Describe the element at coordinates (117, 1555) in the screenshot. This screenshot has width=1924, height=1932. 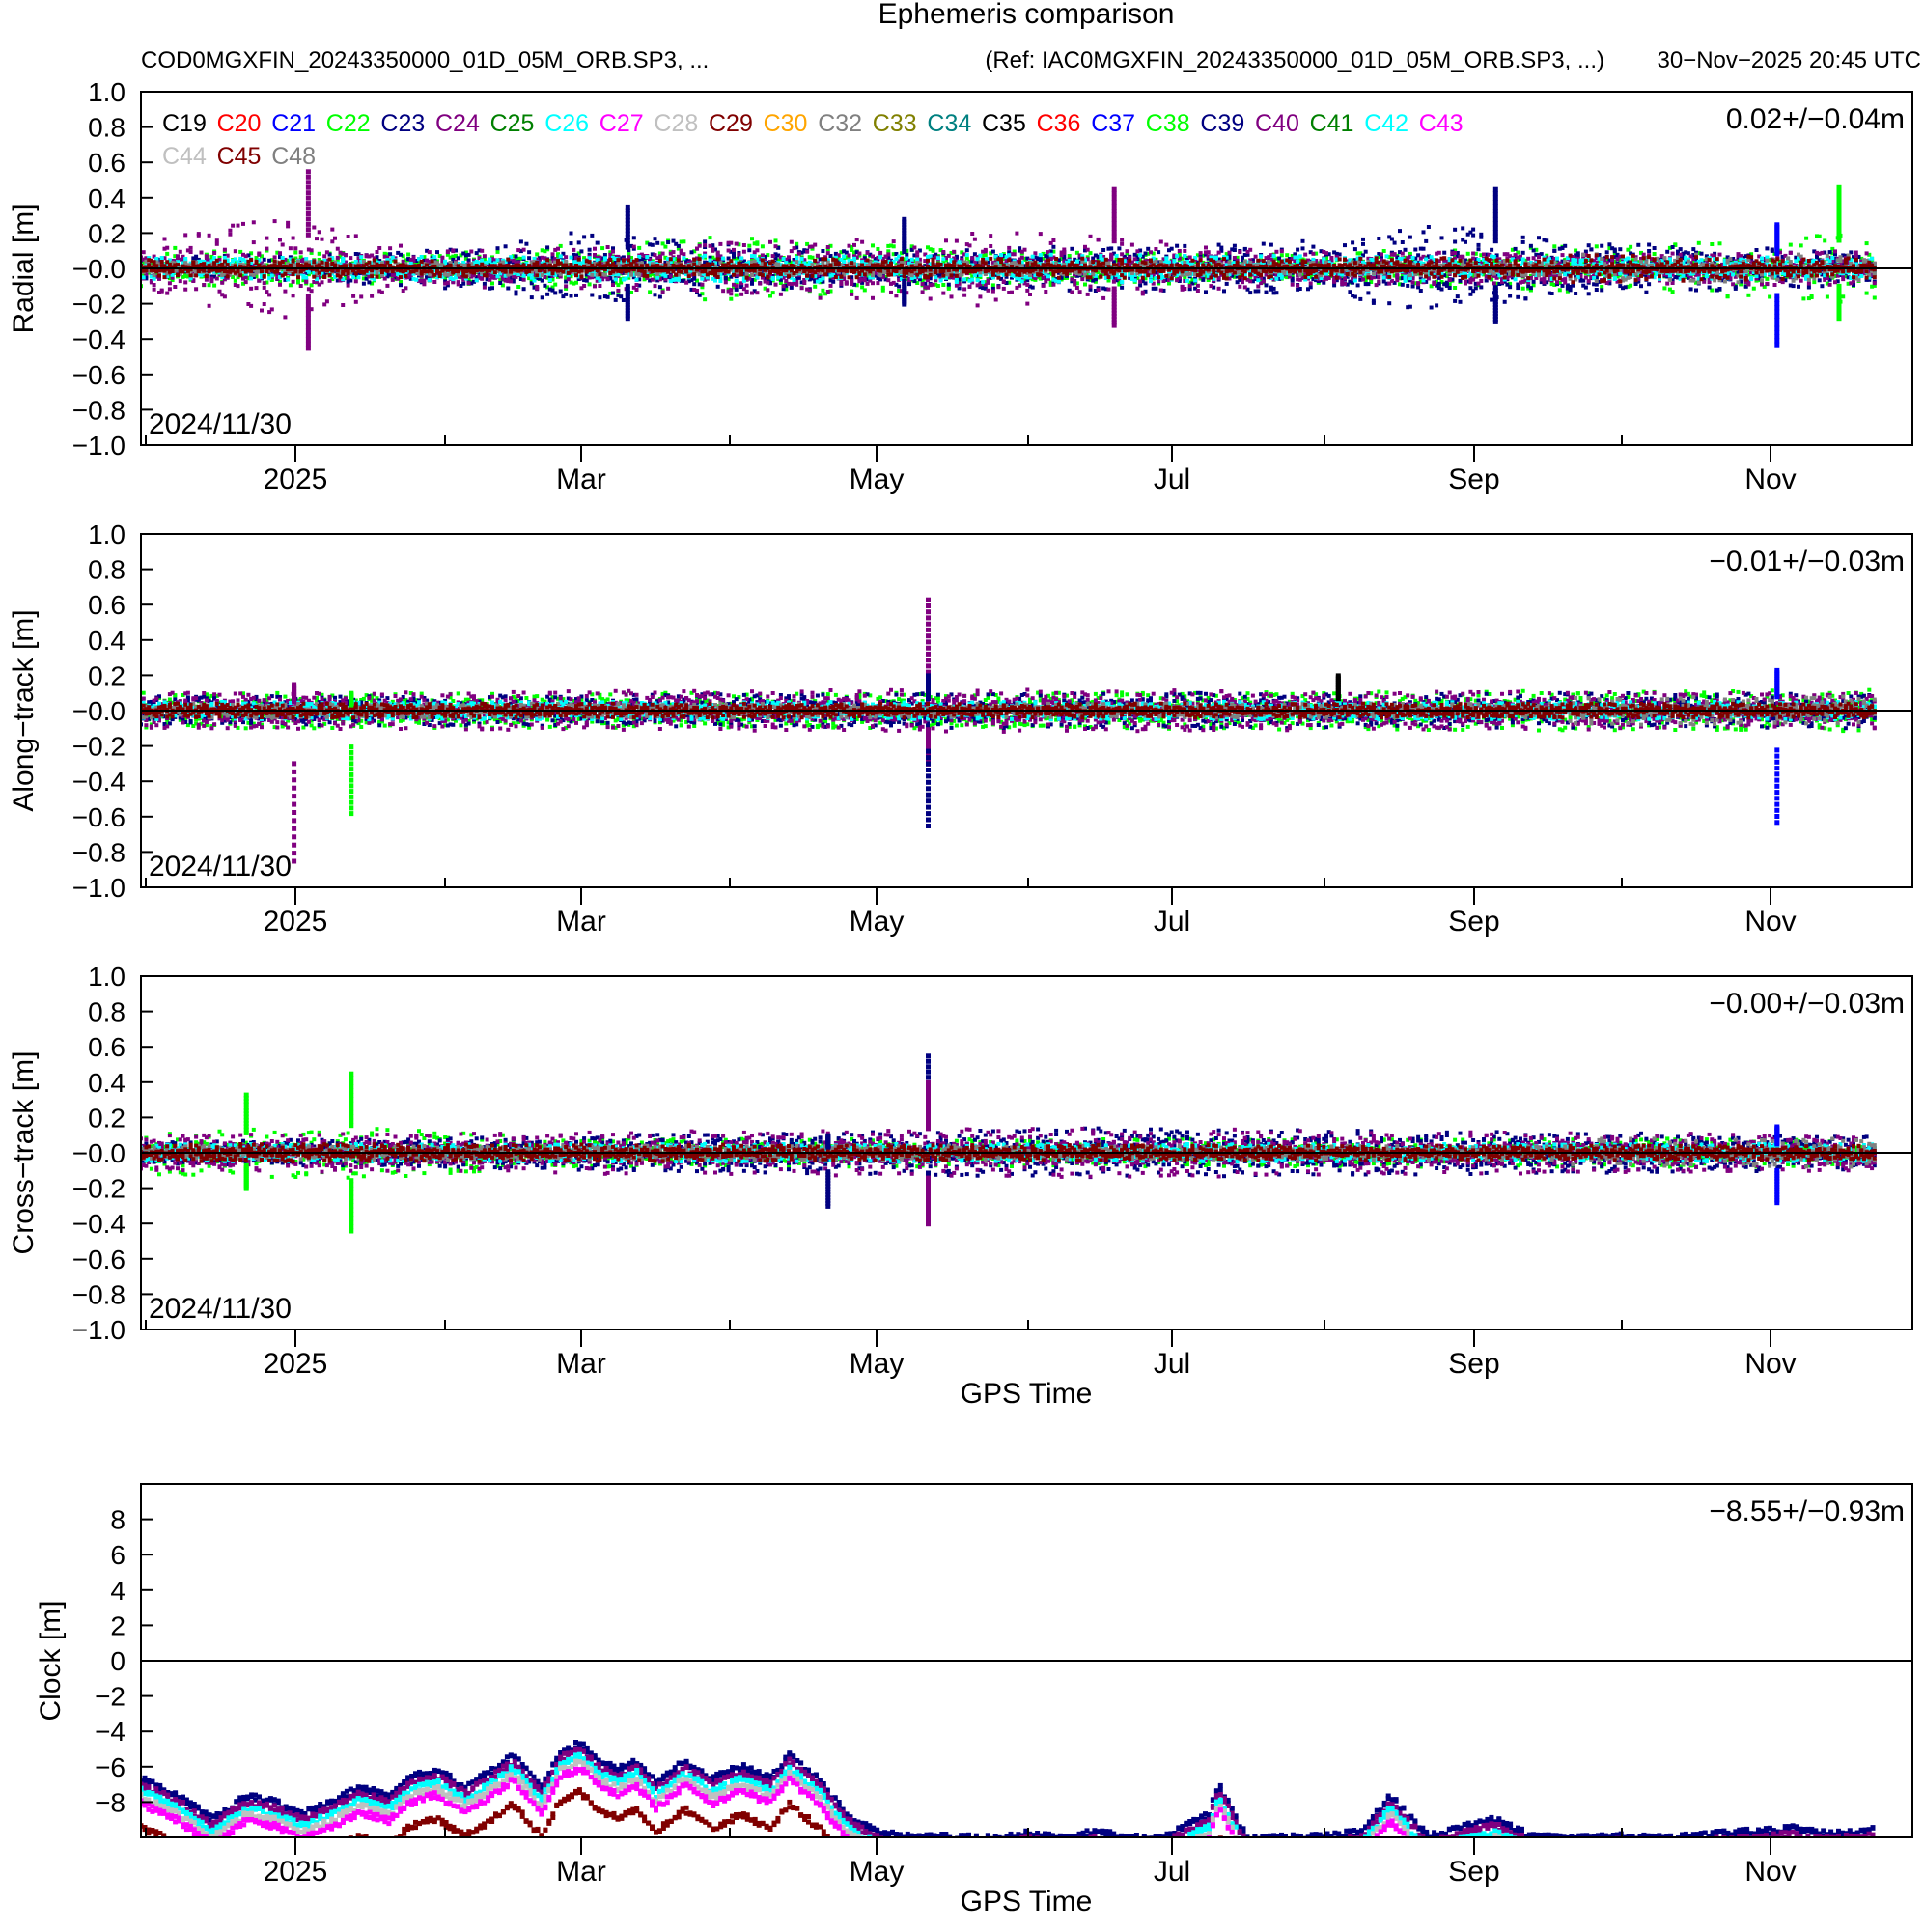
I see `y-tick-label: 6` at that location.